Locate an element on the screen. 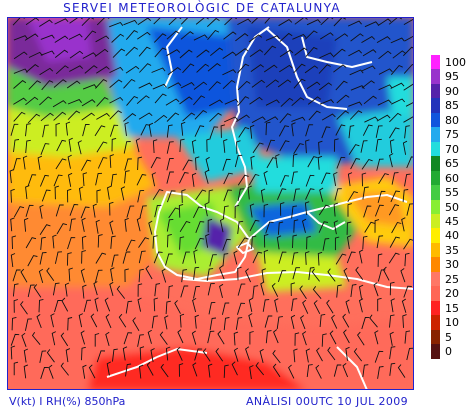 This screenshot has width=475, height=415. scale-label: 90 is located at coordinates (452, 91).